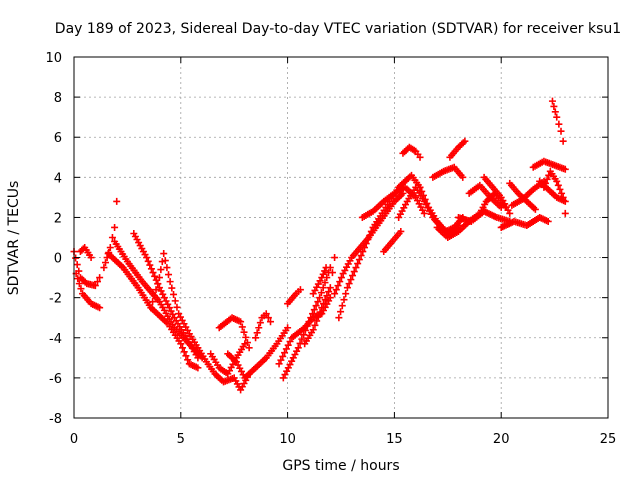 The height and width of the screenshot is (480, 640). I want to click on y-tick-label: 10, so click(53, 58).